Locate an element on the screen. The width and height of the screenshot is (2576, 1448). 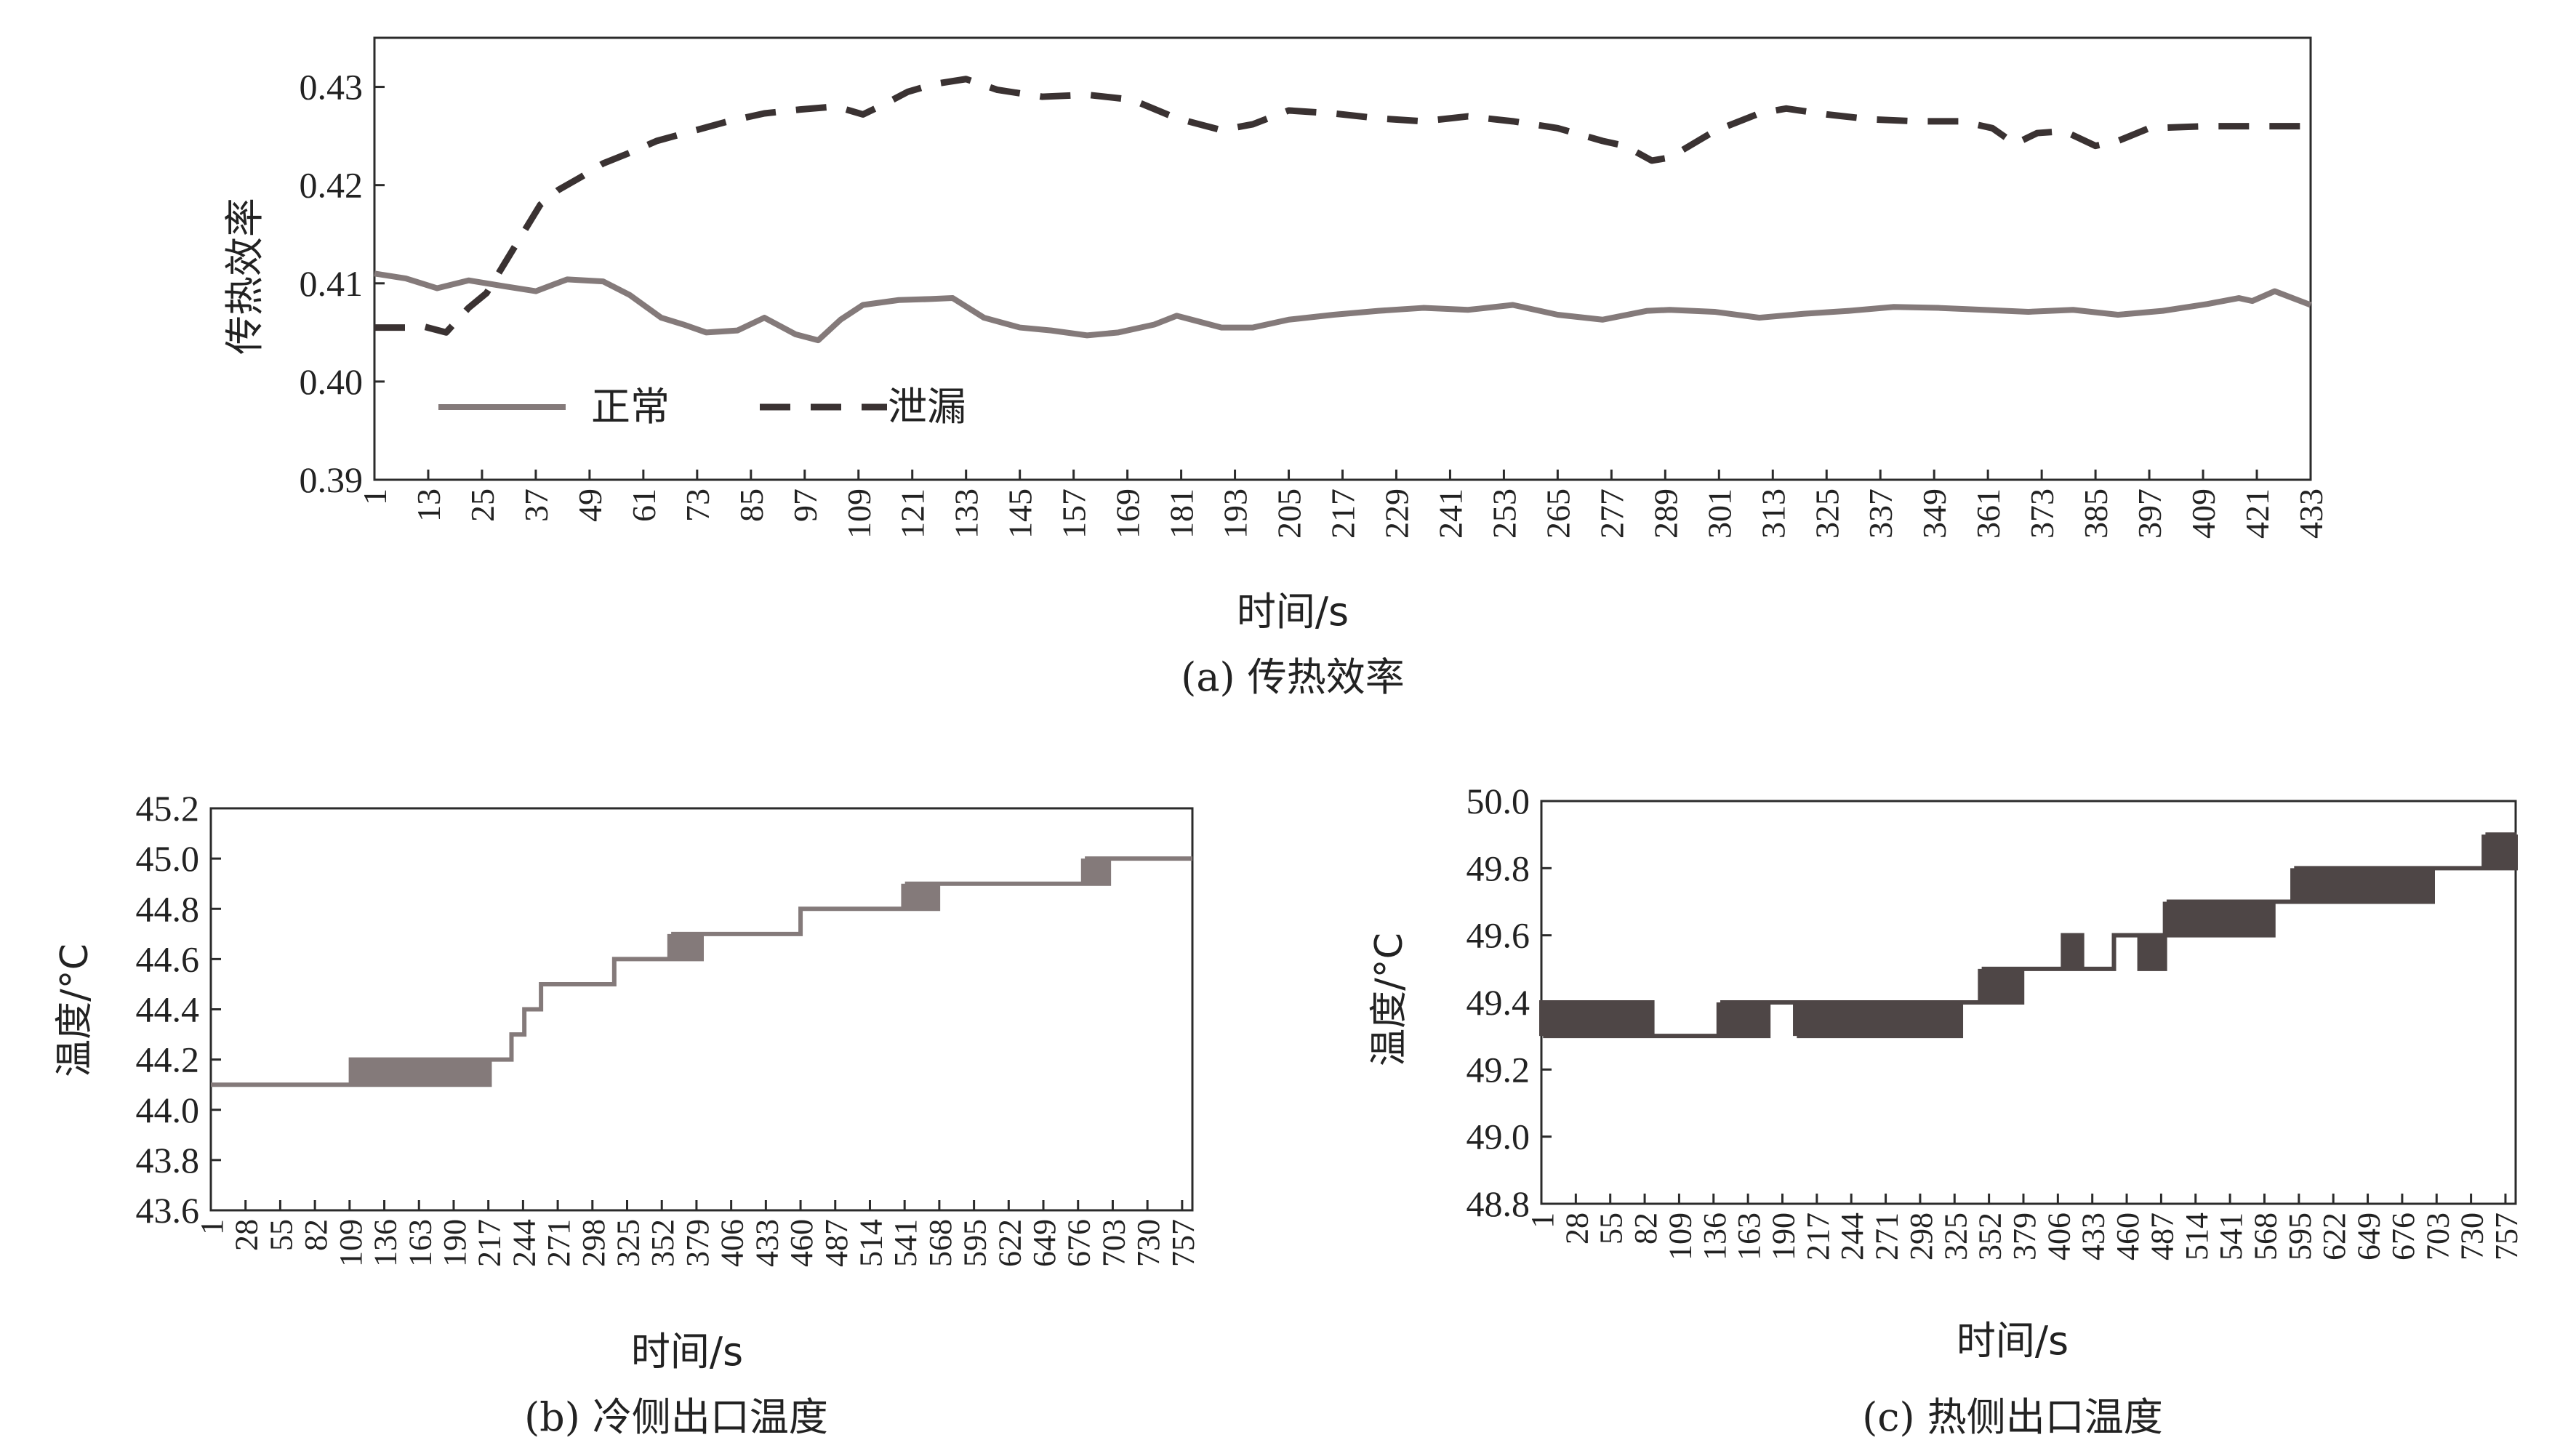
panel-a-xtick-label: 157 is located at coordinates (1074, 513).